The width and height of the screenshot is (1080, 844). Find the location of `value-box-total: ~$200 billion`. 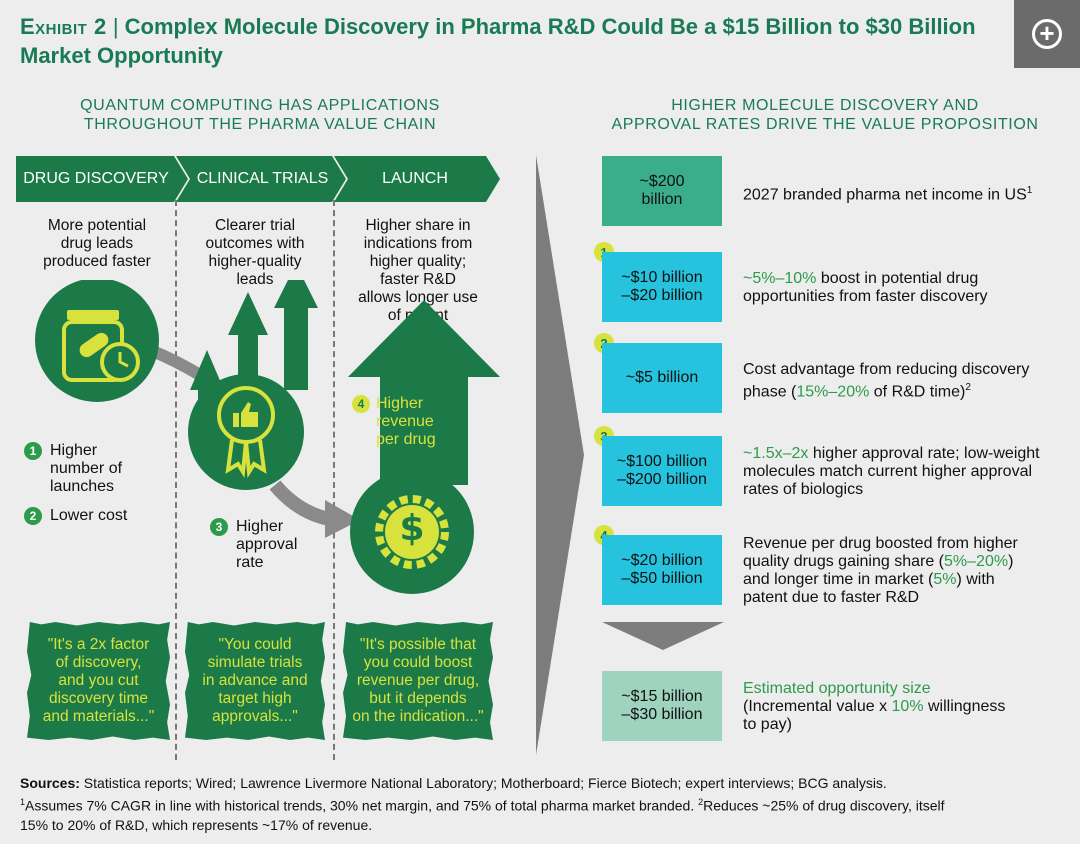

value-box-total: ~$200 billion is located at coordinates (662, 191).